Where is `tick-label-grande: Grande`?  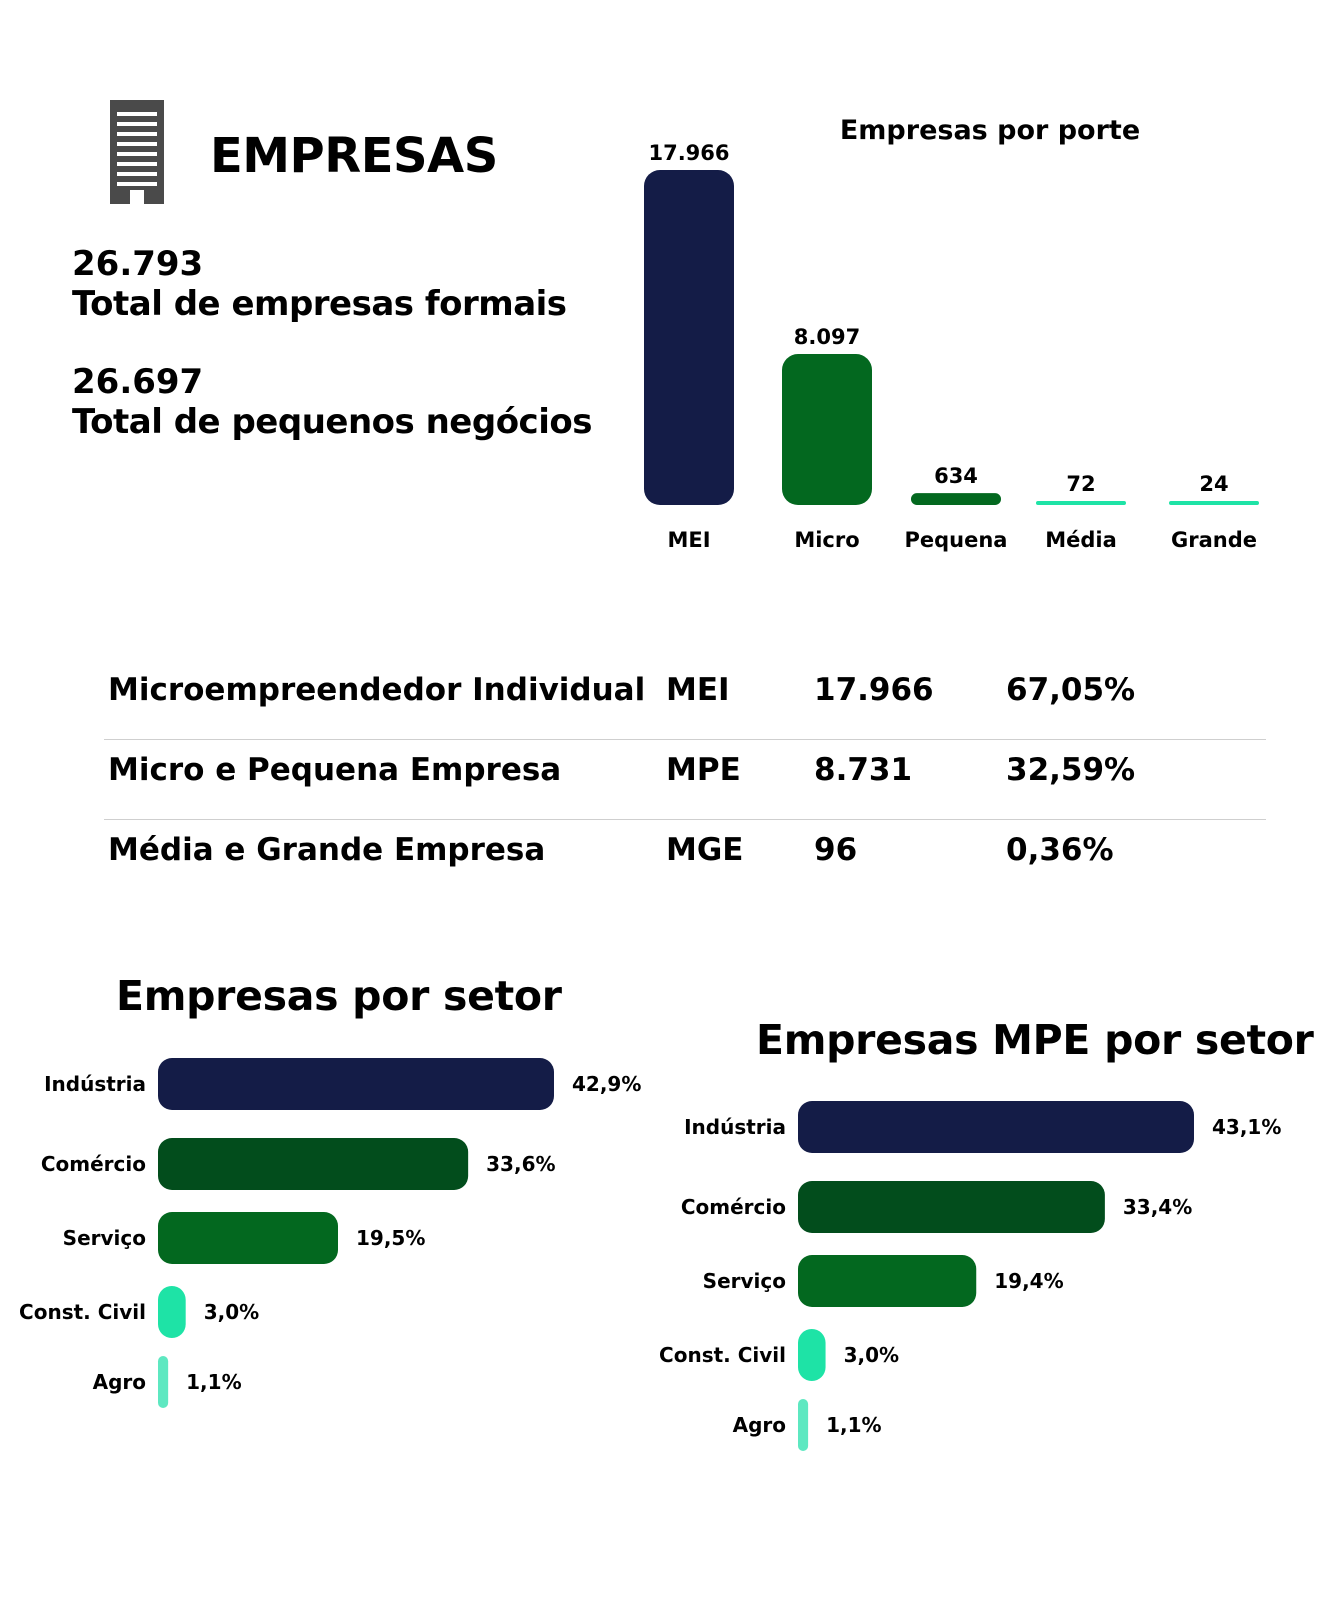 tick-label-grande: Grande is located at coordinates (1214, 540).